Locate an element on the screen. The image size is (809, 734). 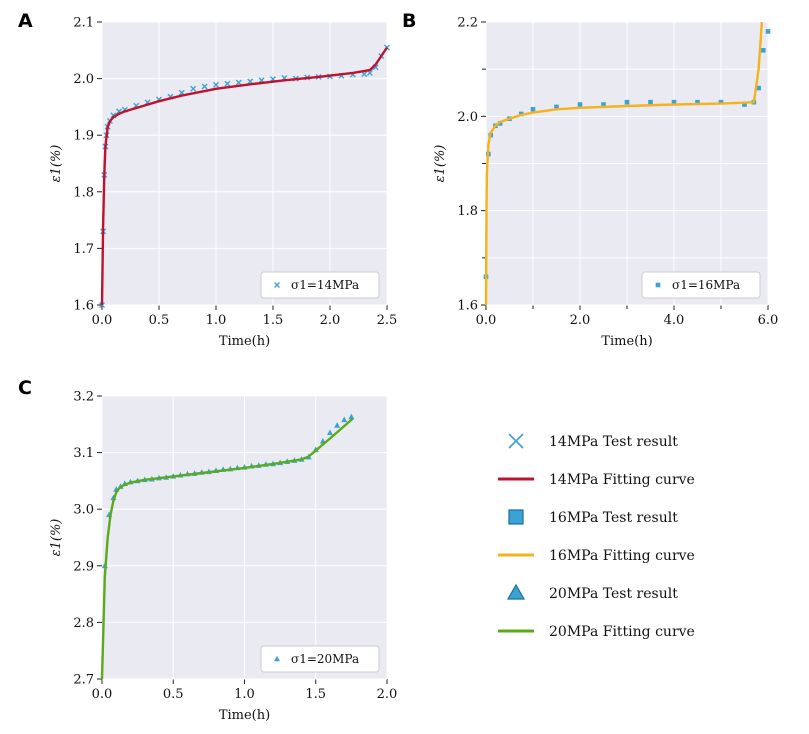
shared-legend-label: 20MPa Fitting curve is located at coordinates (622, 632).